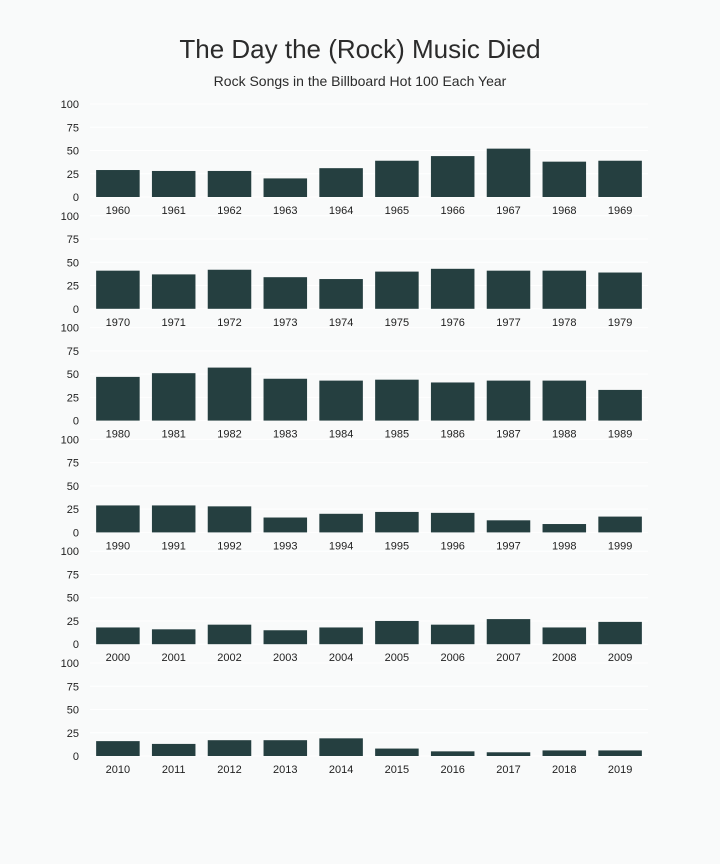 This screenshot has width=720, height=864. I want to click on x-tick-label: 1979, so click(620, 323).